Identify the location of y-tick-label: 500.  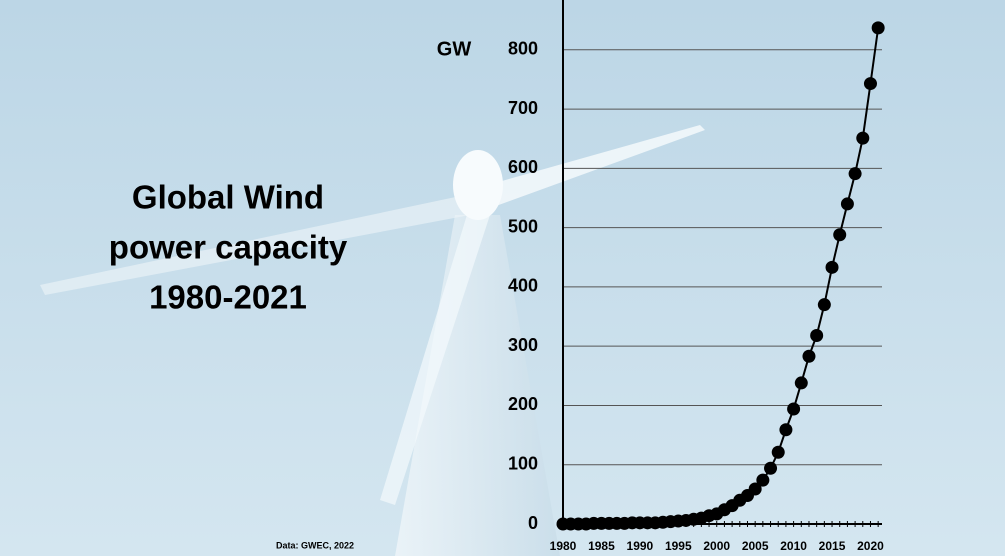
(523, 226).